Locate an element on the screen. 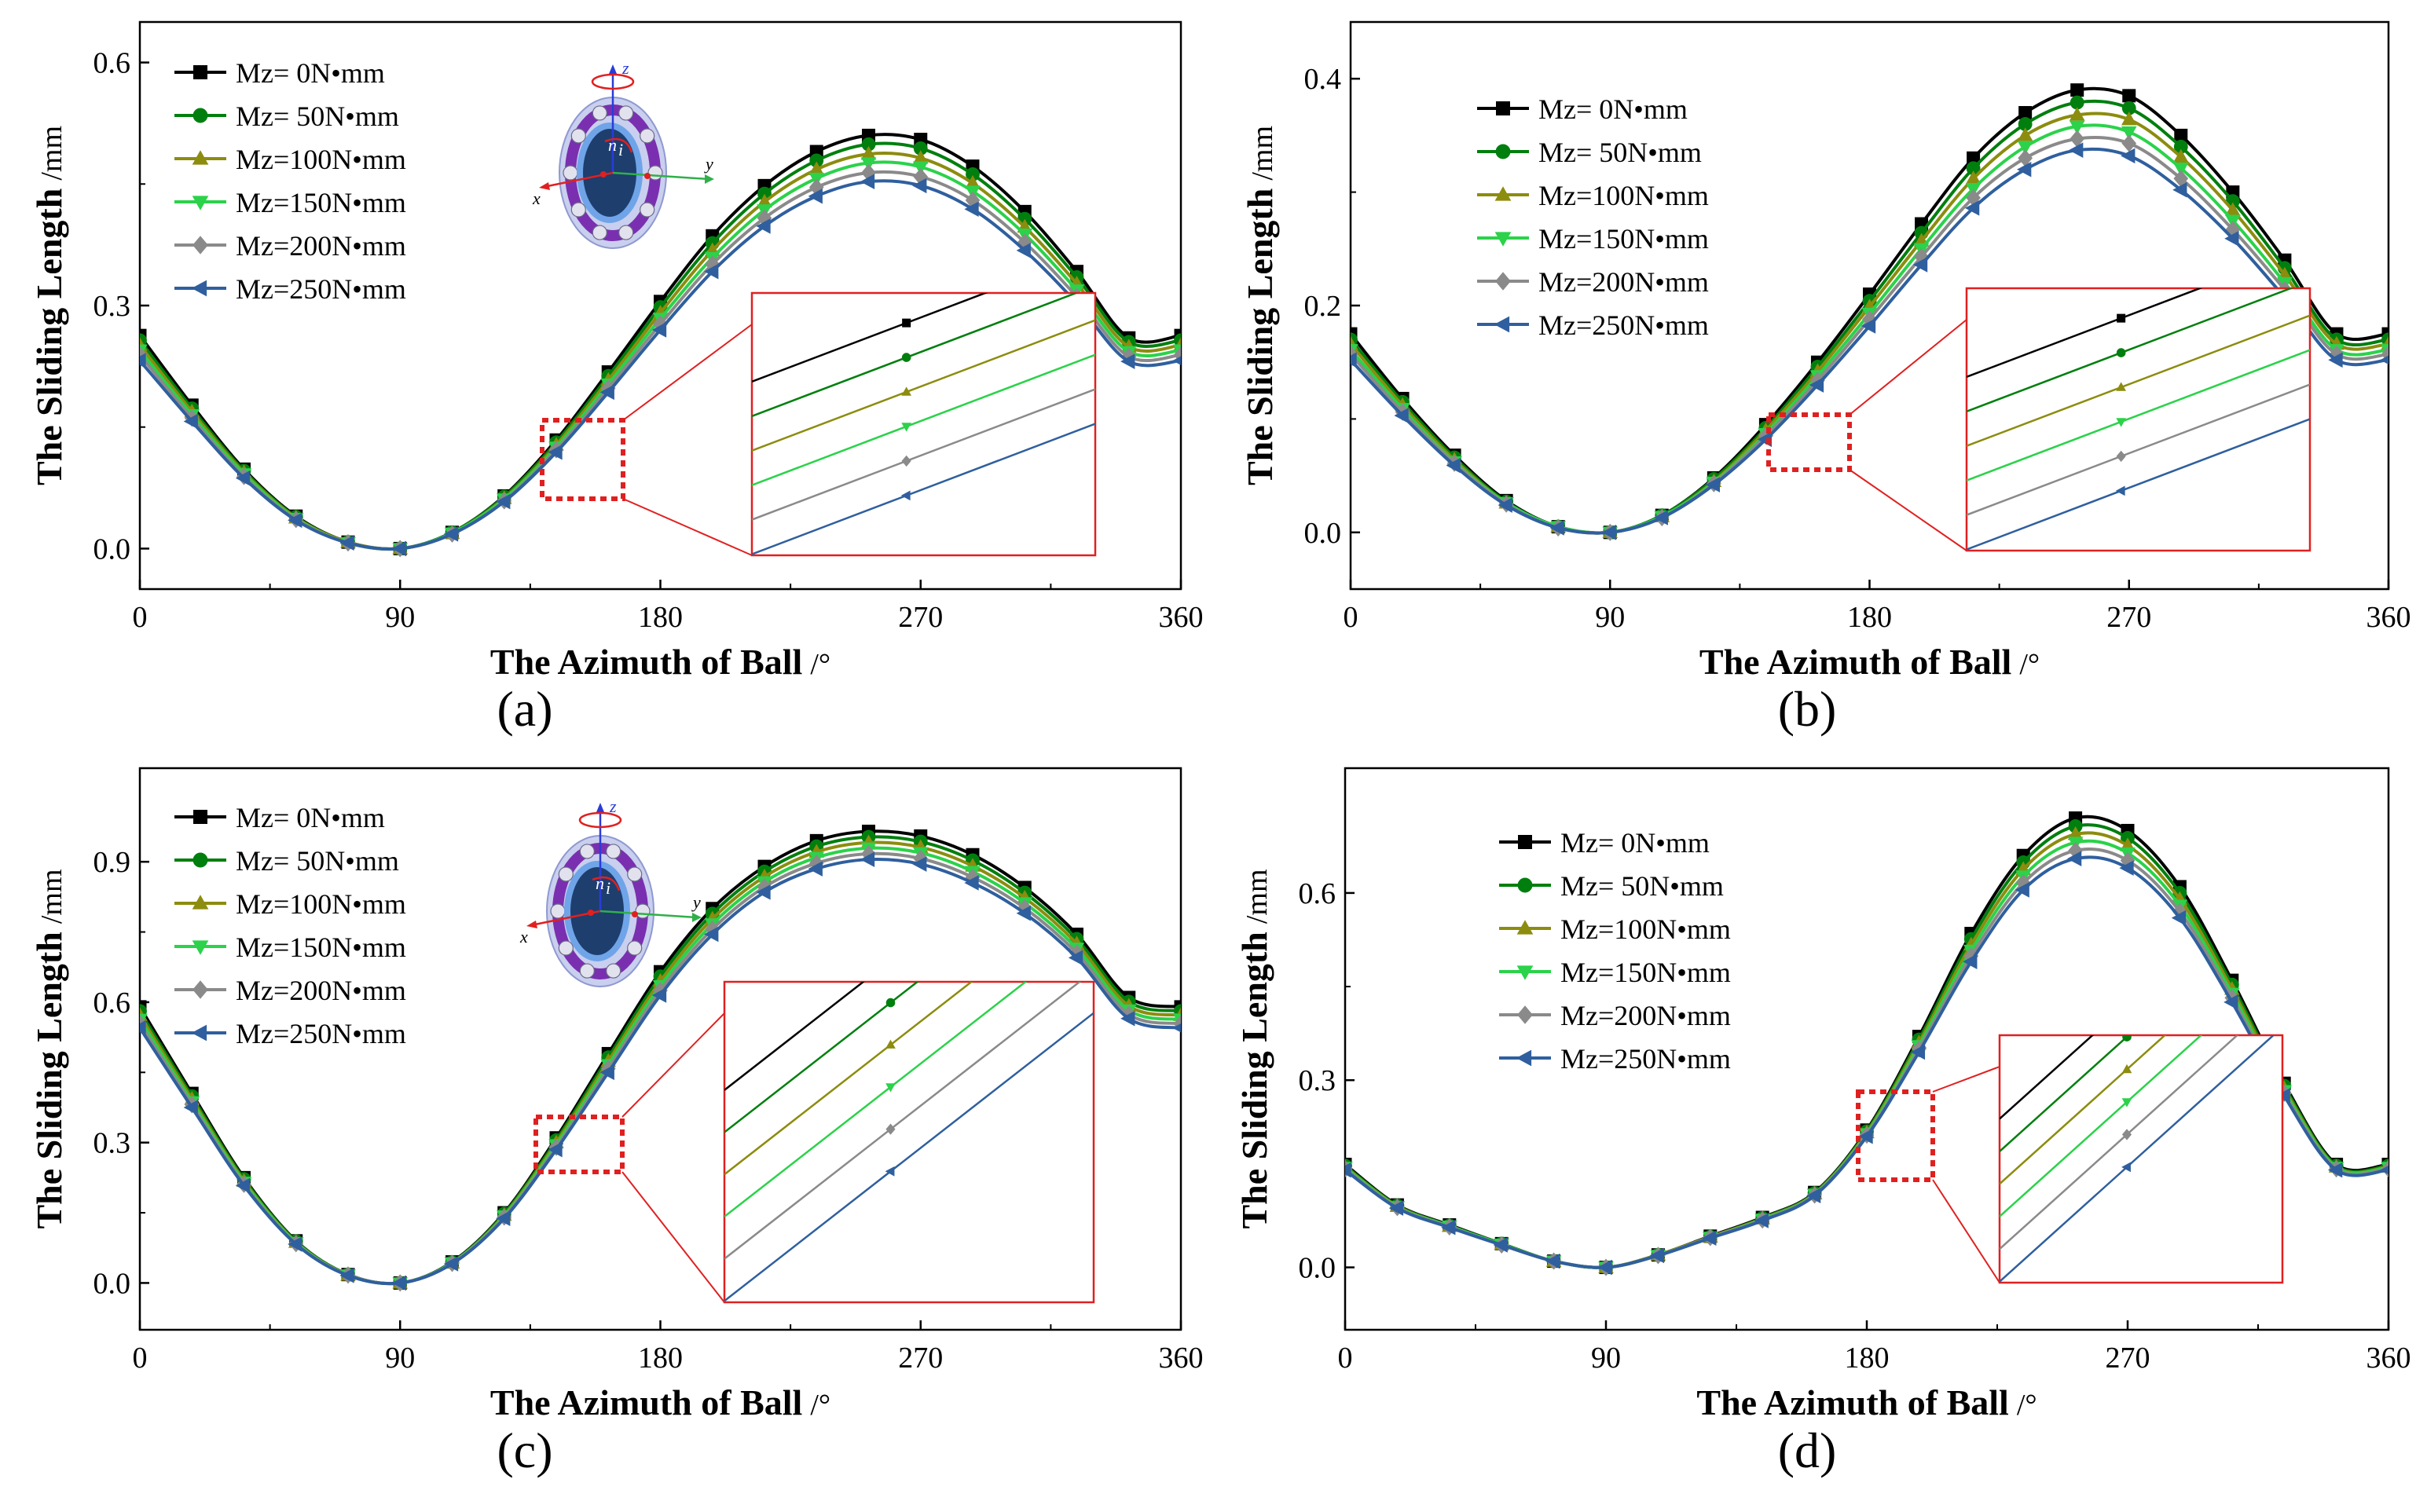 This screenshot has width=2427, height=1512. x-arrowhead is located at coordinates (531, 924).